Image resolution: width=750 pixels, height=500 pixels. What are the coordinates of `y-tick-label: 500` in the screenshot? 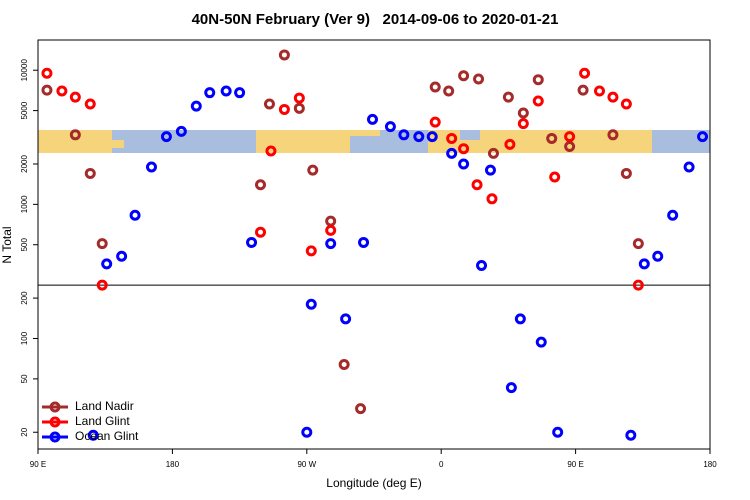 It's located at (24, 245).